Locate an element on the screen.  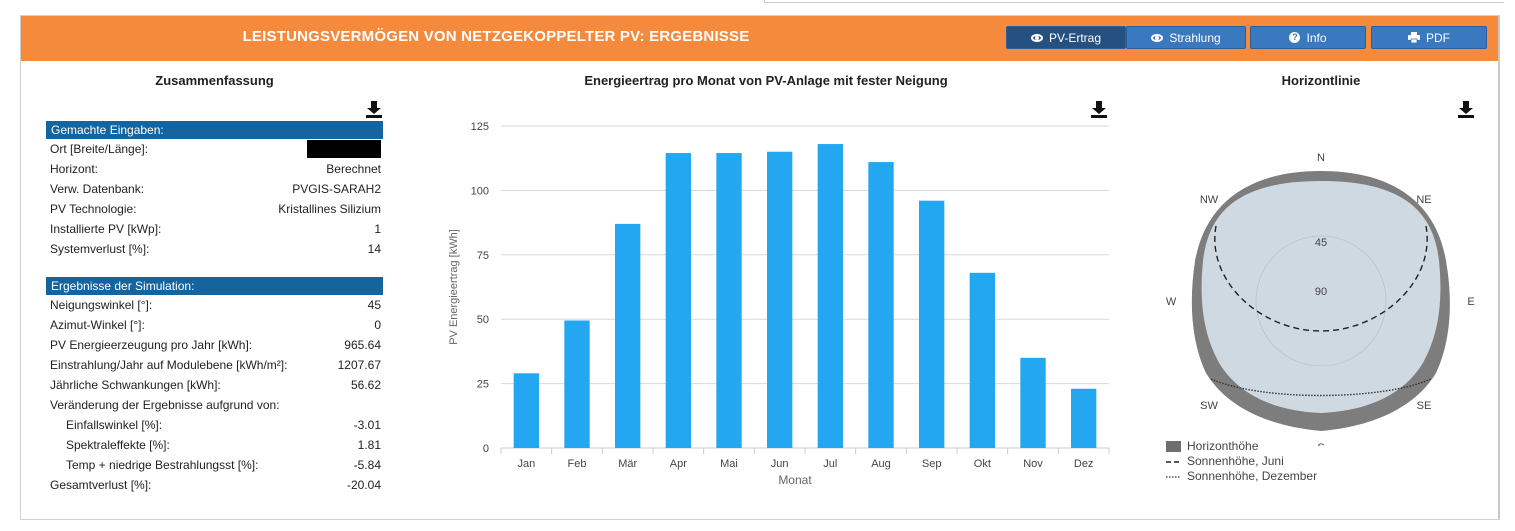
row-value: Berechnet is located at coordinates (353, 169).